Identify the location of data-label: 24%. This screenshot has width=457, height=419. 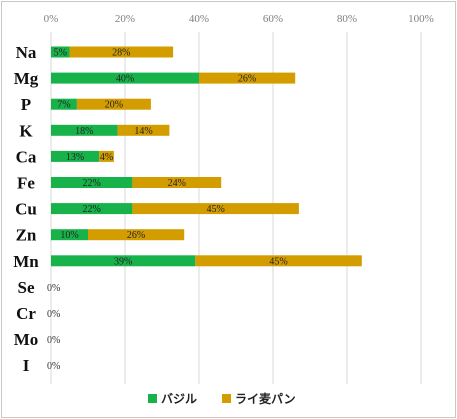
(177, 183).